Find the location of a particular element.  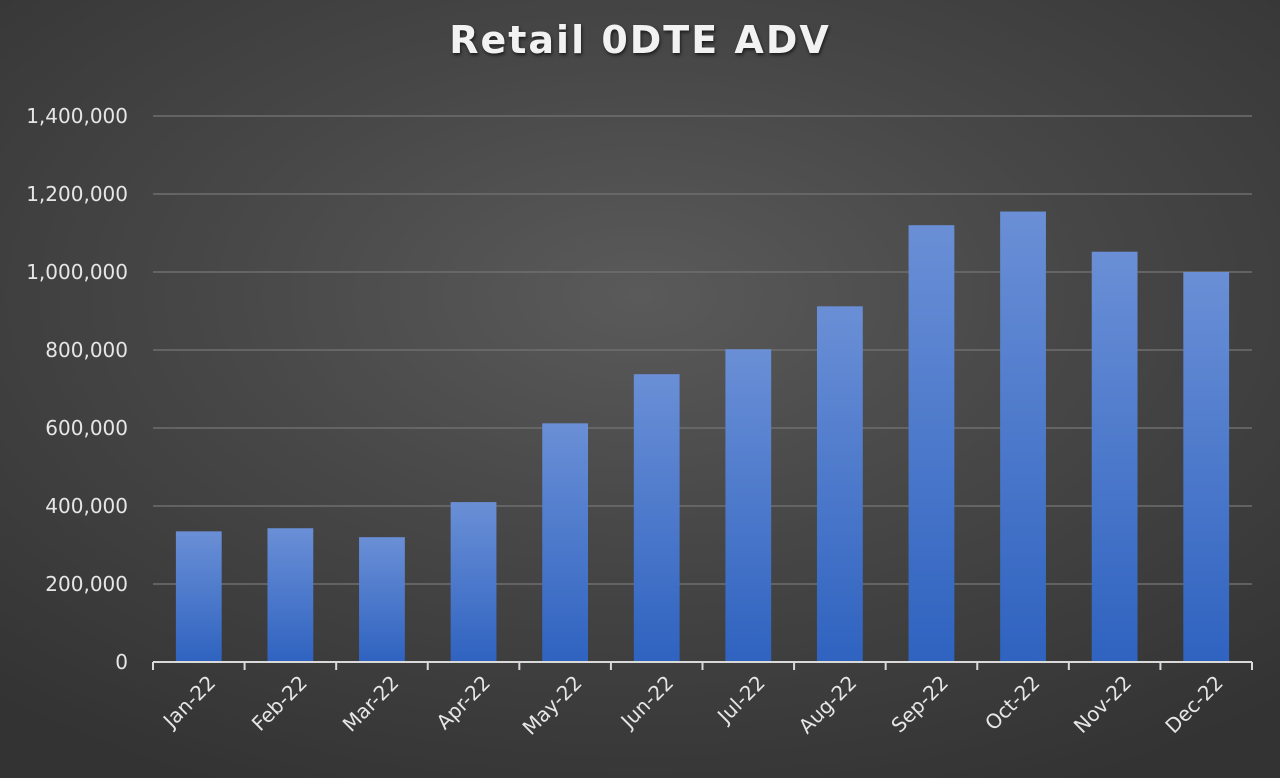

x-tick-label: Sep-22 is located at coordinates (919, 704).